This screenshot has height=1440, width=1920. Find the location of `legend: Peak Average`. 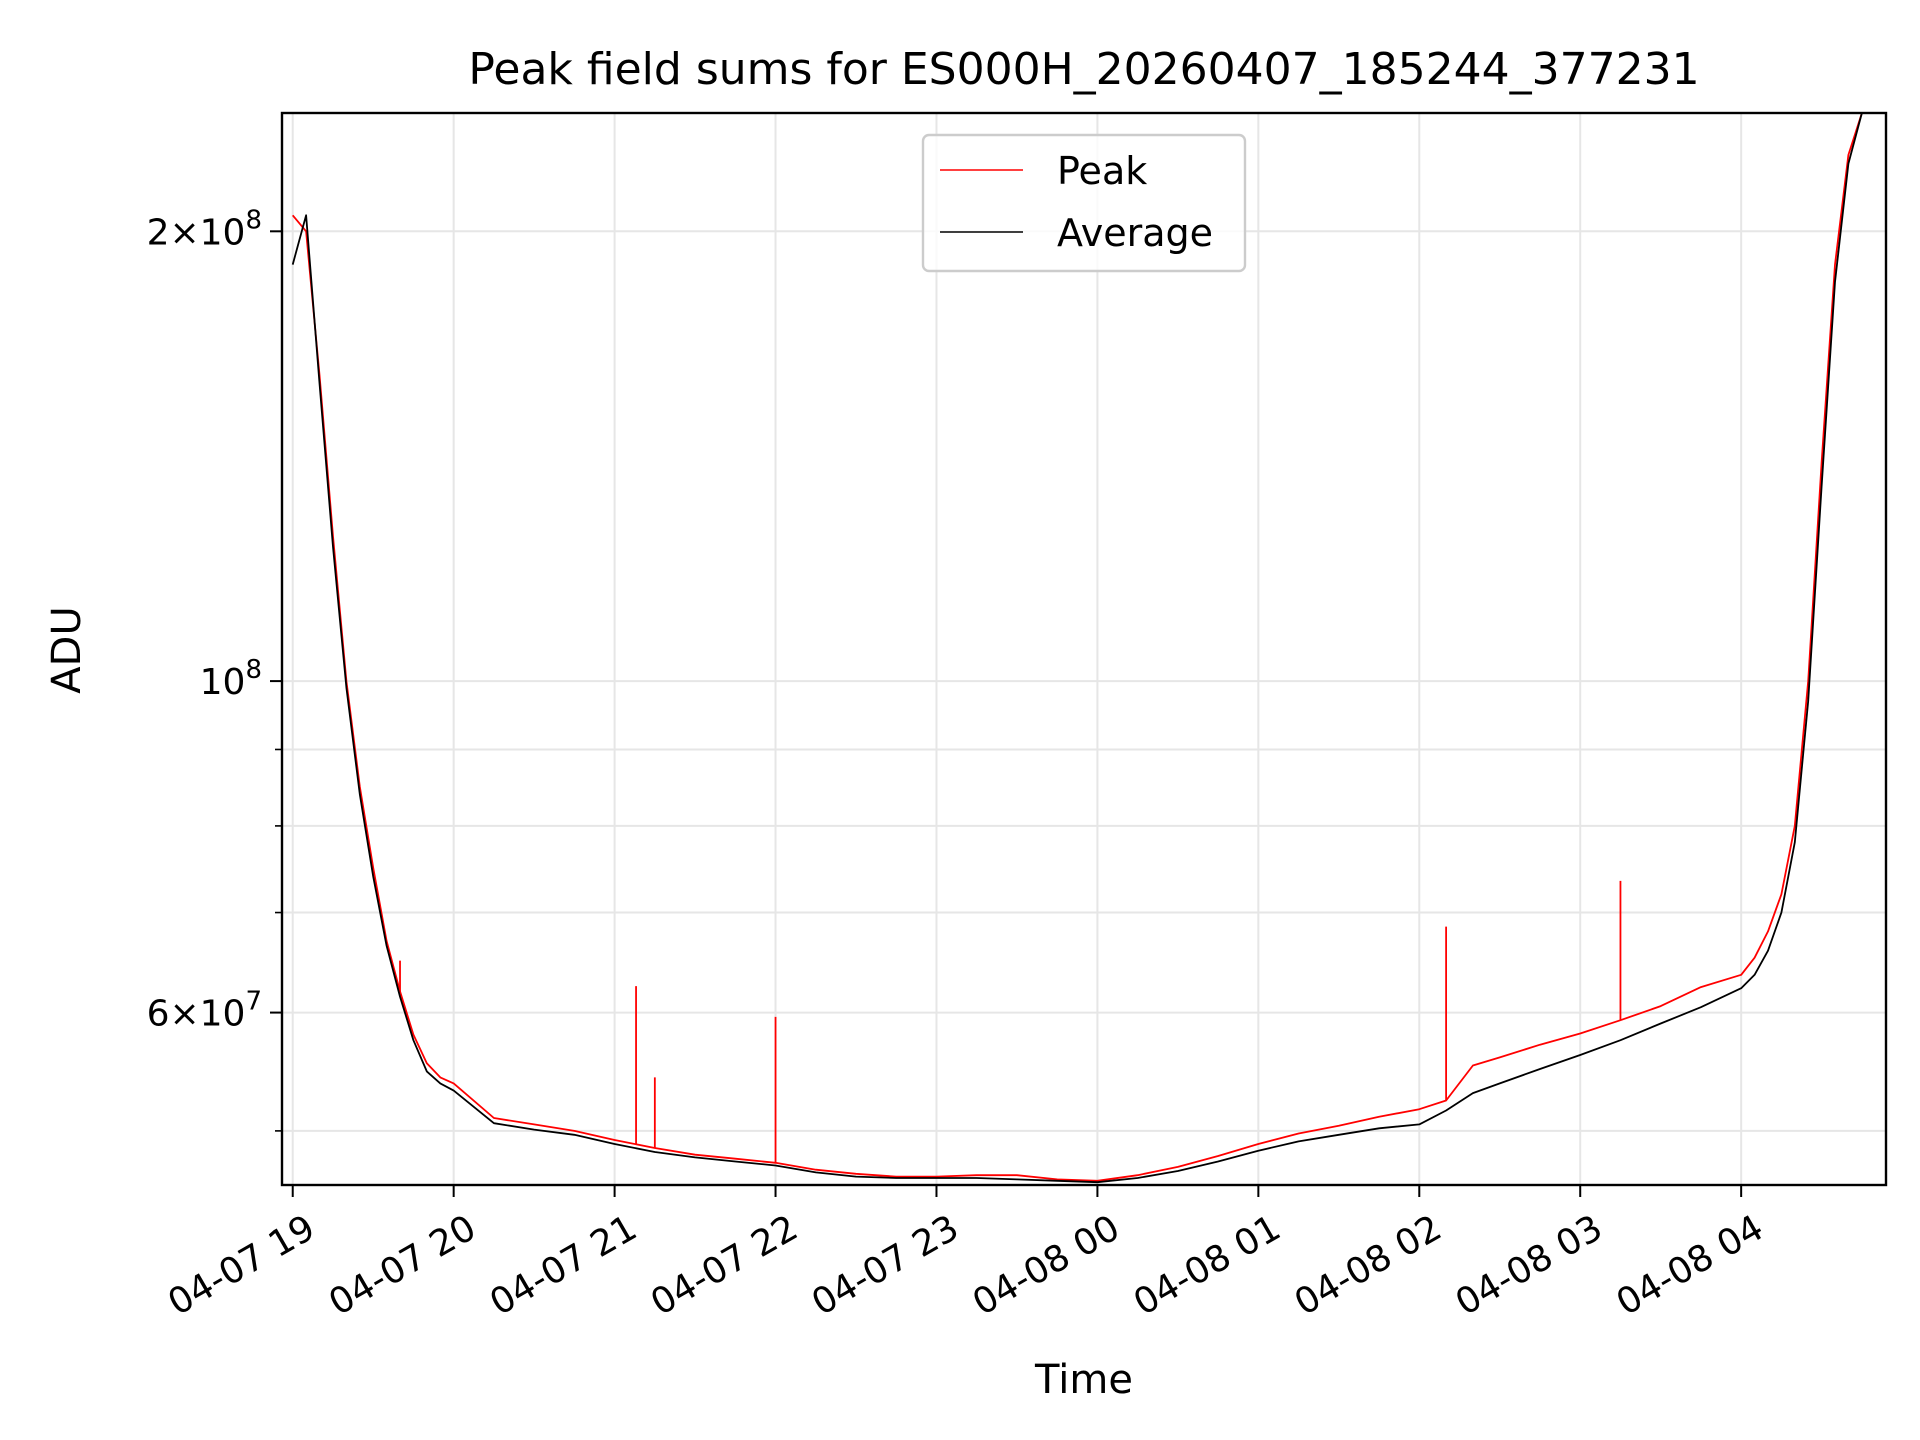

legend: Peak Average is located at coordinates (1084, 203).